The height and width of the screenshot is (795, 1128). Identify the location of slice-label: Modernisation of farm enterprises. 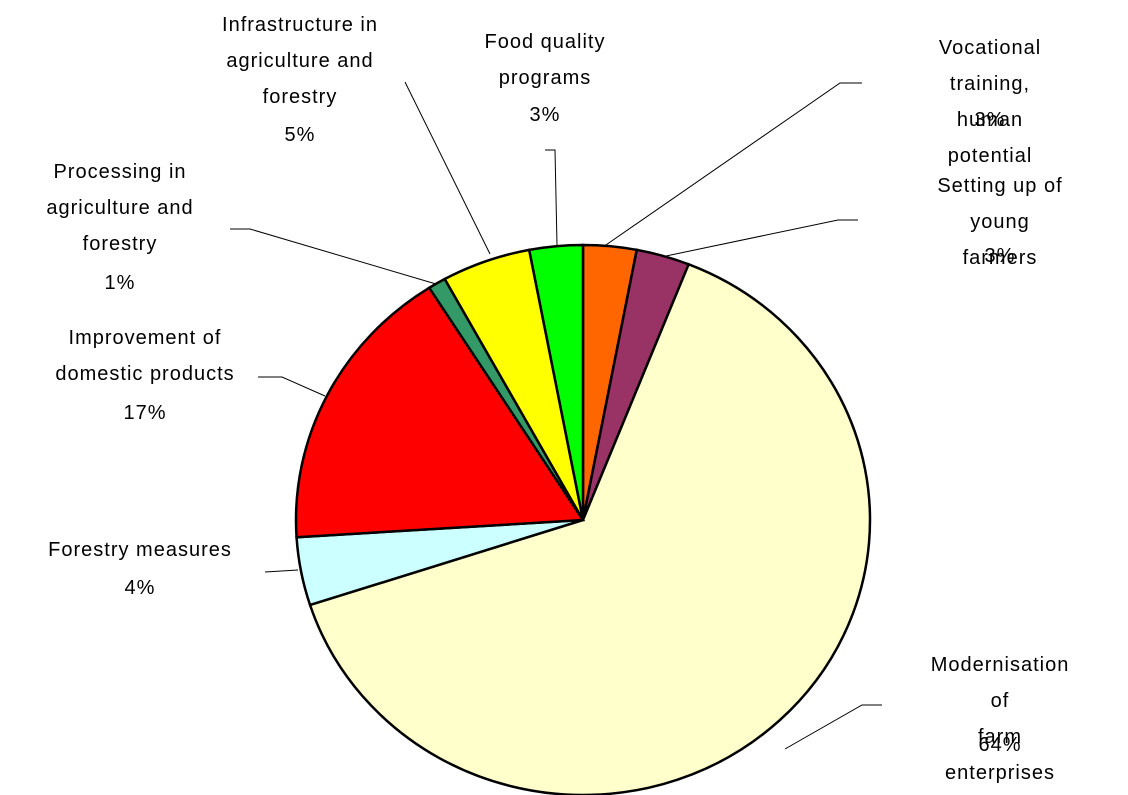
(1000, 719).